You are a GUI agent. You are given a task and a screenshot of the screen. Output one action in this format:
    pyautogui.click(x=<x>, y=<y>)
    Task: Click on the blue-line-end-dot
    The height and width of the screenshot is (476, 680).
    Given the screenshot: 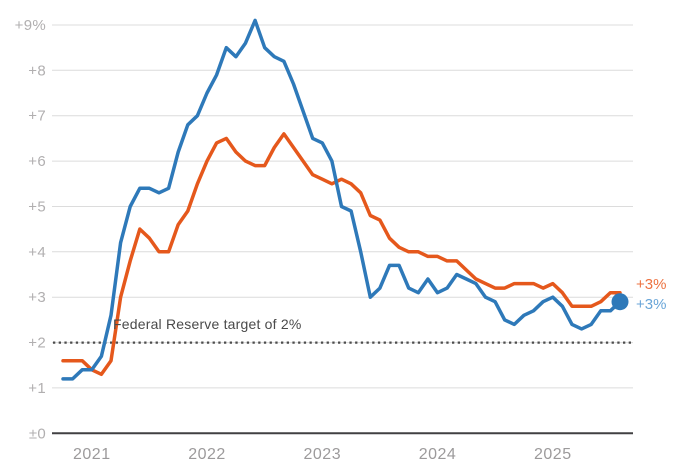 What is the action you would take?
    pyautogui.click(x=620, y=302)
    